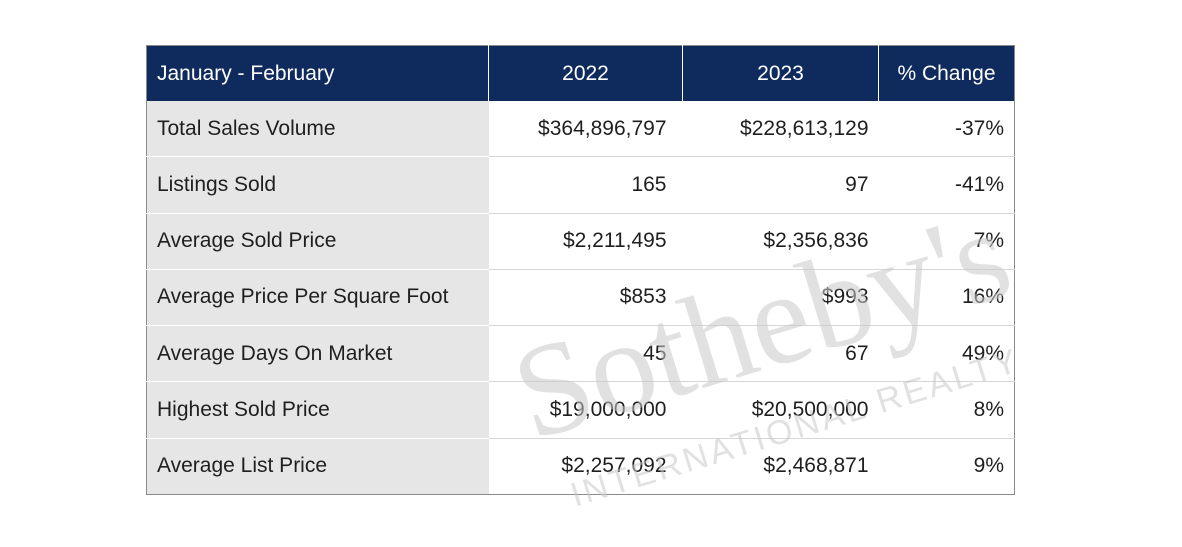  What do you see at coordinates (946, 241) in the screenshot?
I see `value-change: 7%` at bounding box center [946, 241].